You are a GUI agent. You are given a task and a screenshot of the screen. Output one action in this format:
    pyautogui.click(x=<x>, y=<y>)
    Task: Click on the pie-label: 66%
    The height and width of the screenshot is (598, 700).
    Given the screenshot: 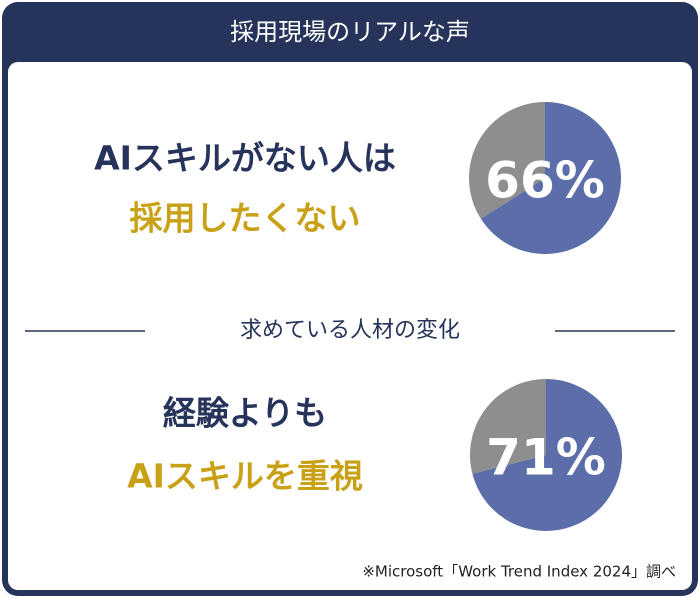 What is the action you would take?
    pyautogui.click(x=545, y=181)
    